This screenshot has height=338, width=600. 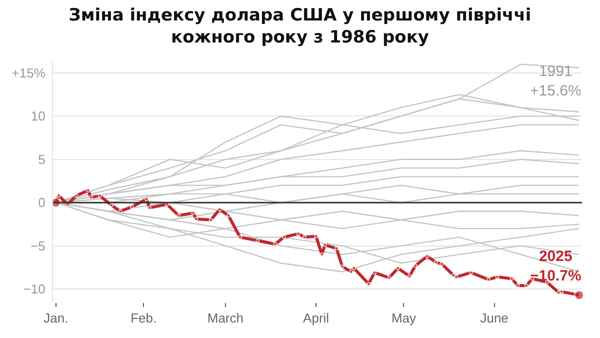 What do you see at coordinates (34, 289) in the screenshot?
I see `y-tick-label: −10` at bounding box center [34, 289].